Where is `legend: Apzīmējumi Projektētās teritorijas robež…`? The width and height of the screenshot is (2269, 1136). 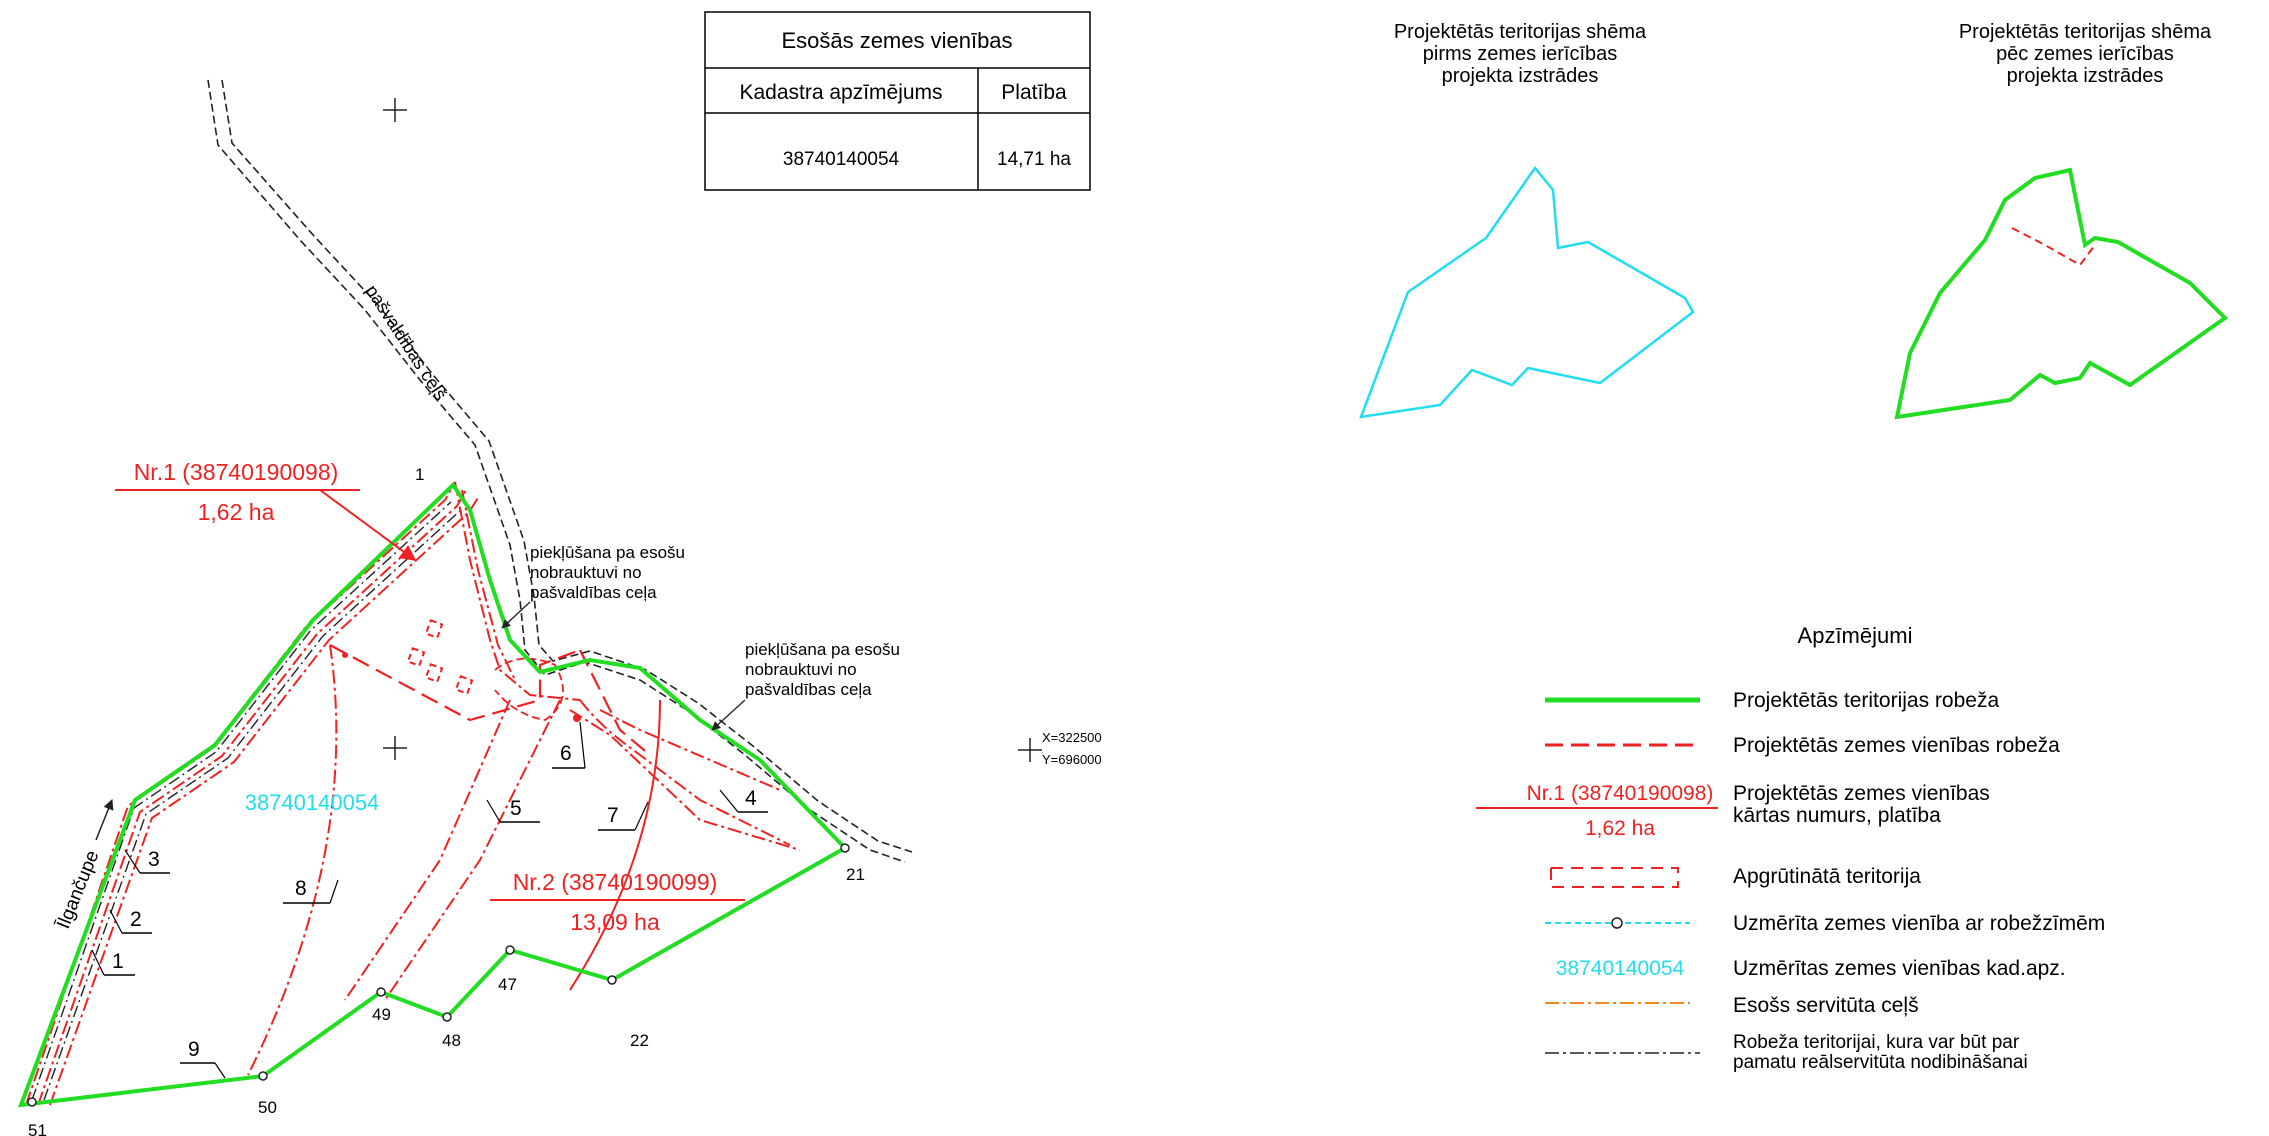
legend: Apzīmējumi Projektētās teritorijas robež… is located at coordinates (1790, 848).